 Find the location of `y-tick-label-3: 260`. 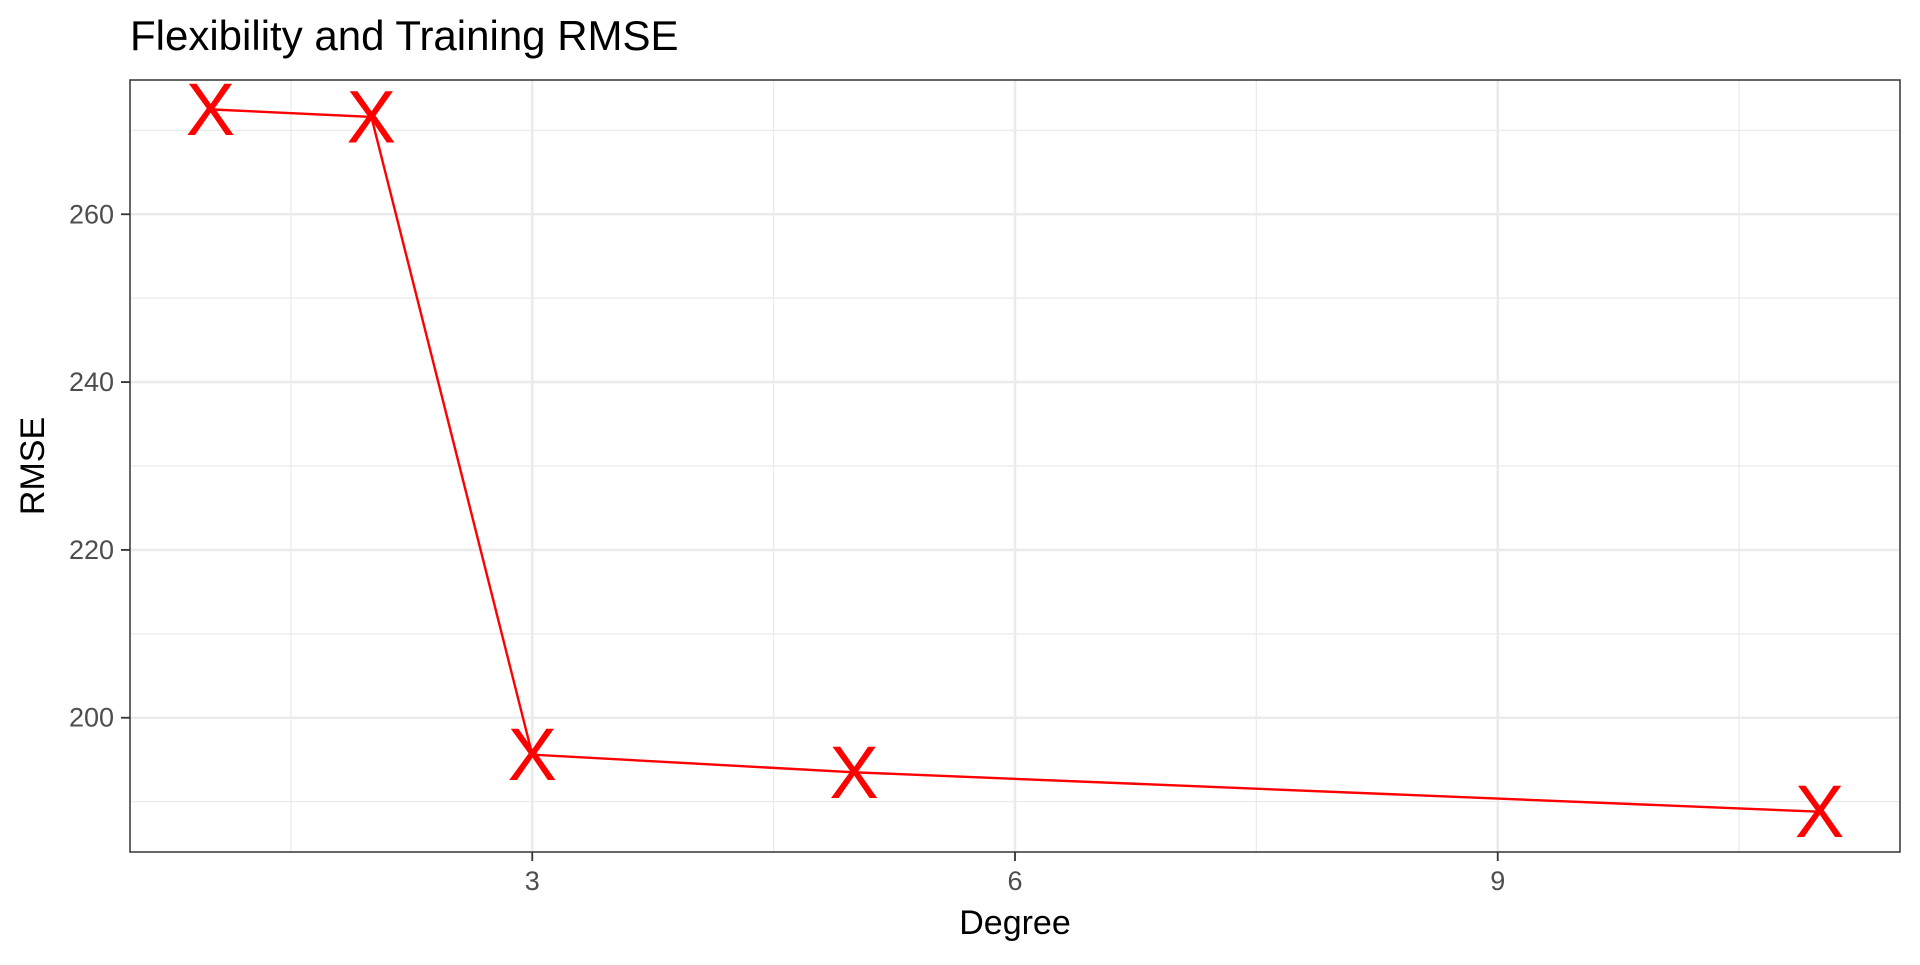

y-tick-label-3: 260 is located at coordinates (91, 214).